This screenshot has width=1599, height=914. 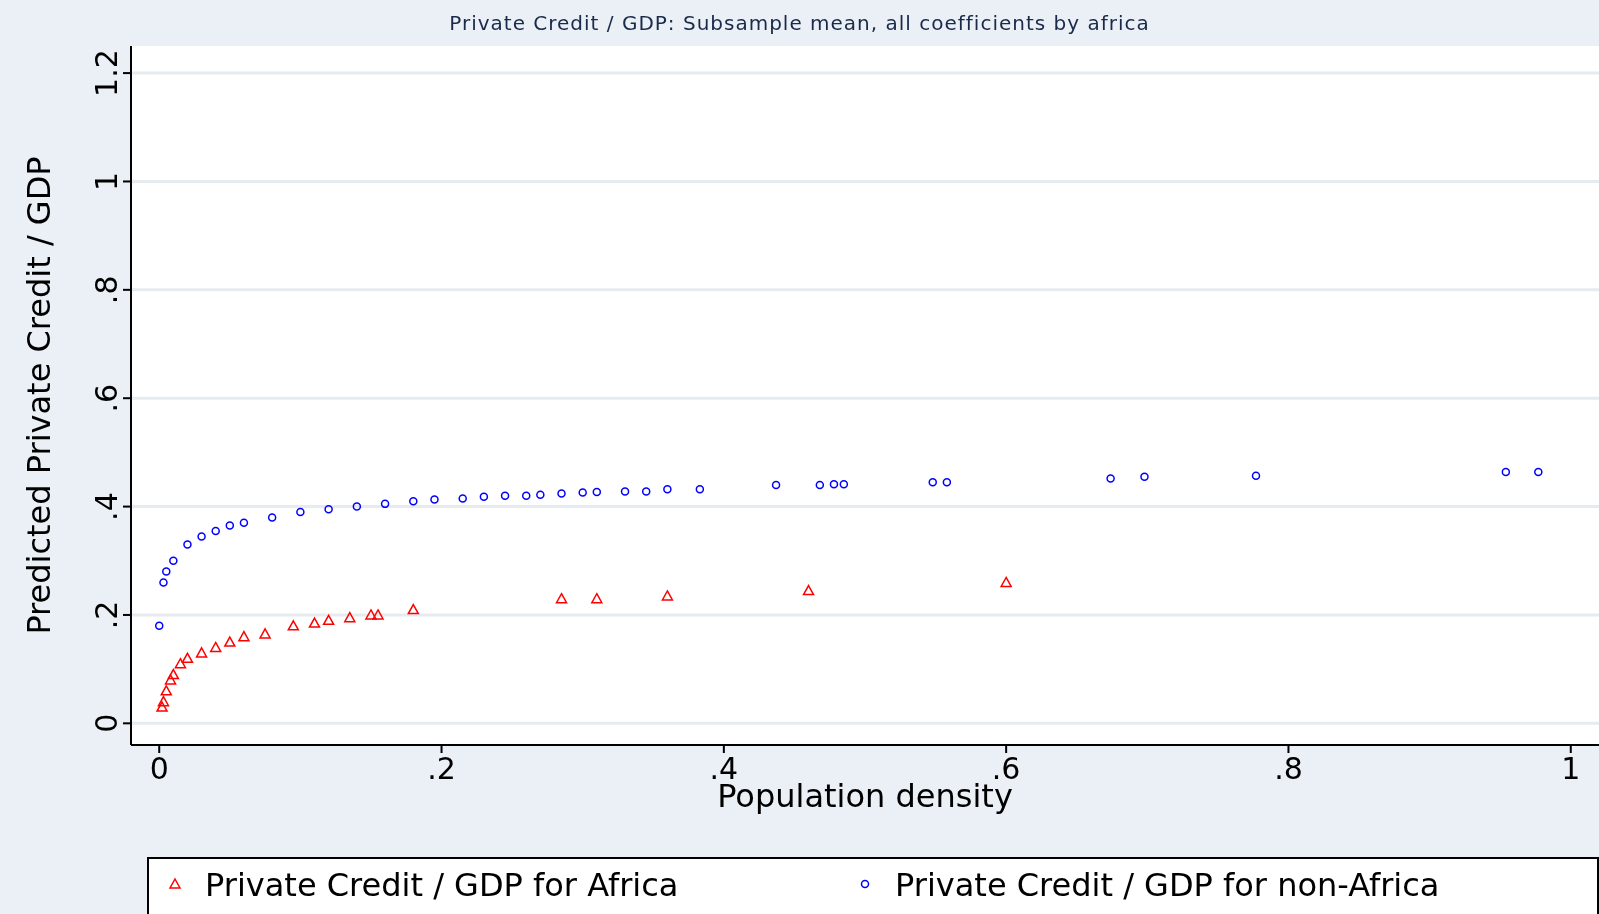 What do you see at coordinates (1167, 885) in the screenshot?
I see `legend-label: Private Credit / GDP for non-Africa` at bounding box center [1167, 885].